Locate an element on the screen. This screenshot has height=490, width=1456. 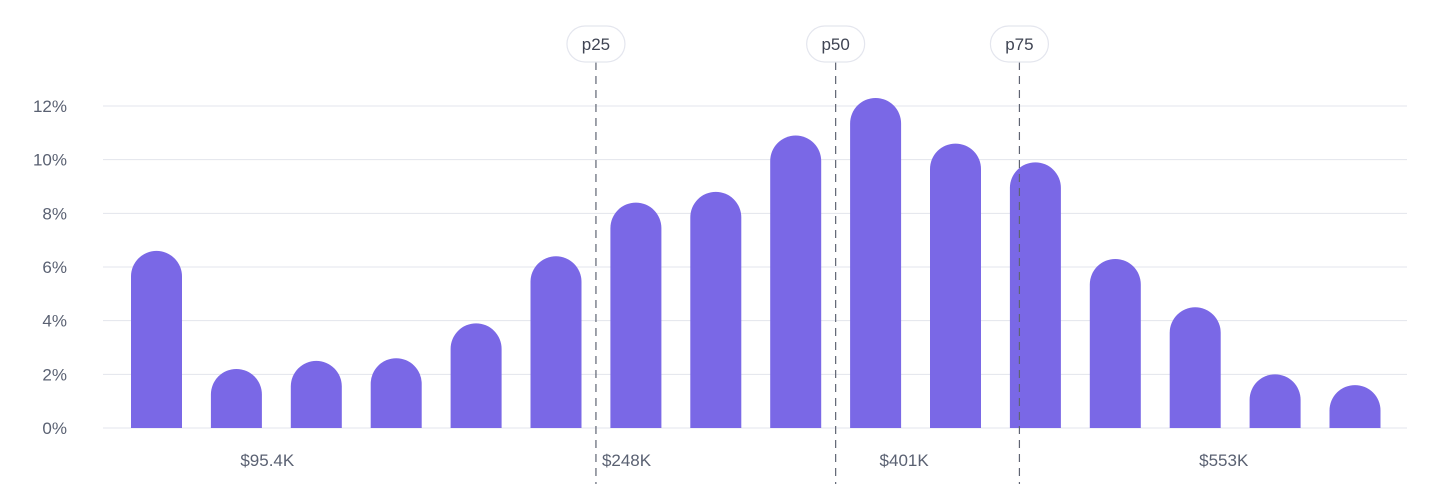
percentile-label: p25 is located at coordinates (596, 44).